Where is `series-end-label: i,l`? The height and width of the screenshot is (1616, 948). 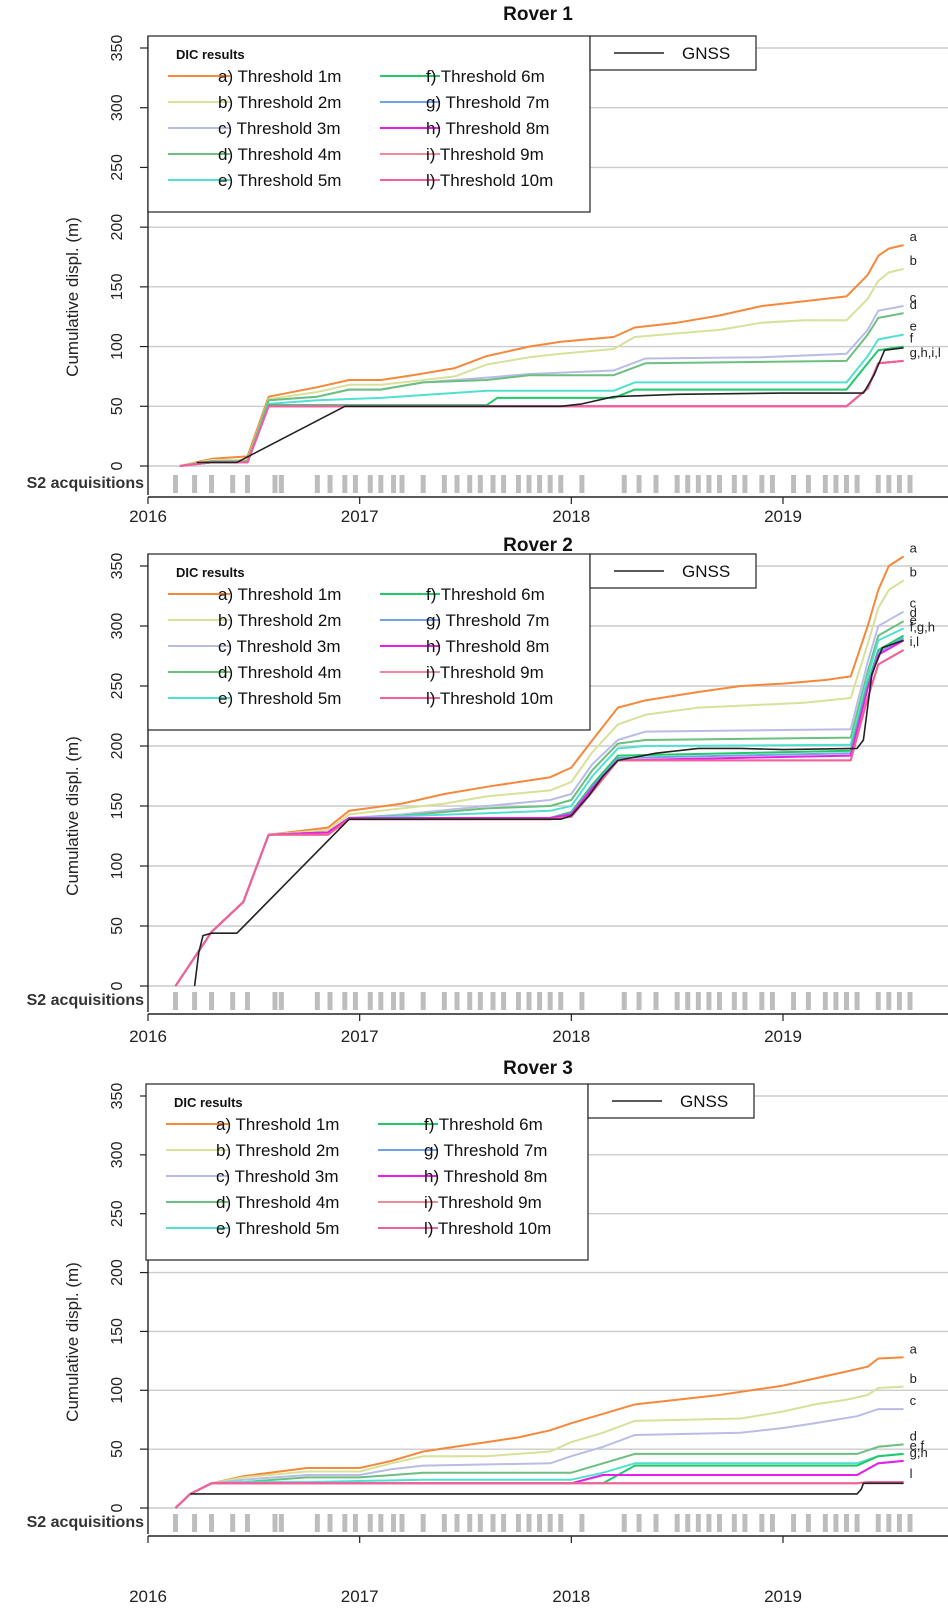 series-end-label: i,l is located at coordinates (915, 641).